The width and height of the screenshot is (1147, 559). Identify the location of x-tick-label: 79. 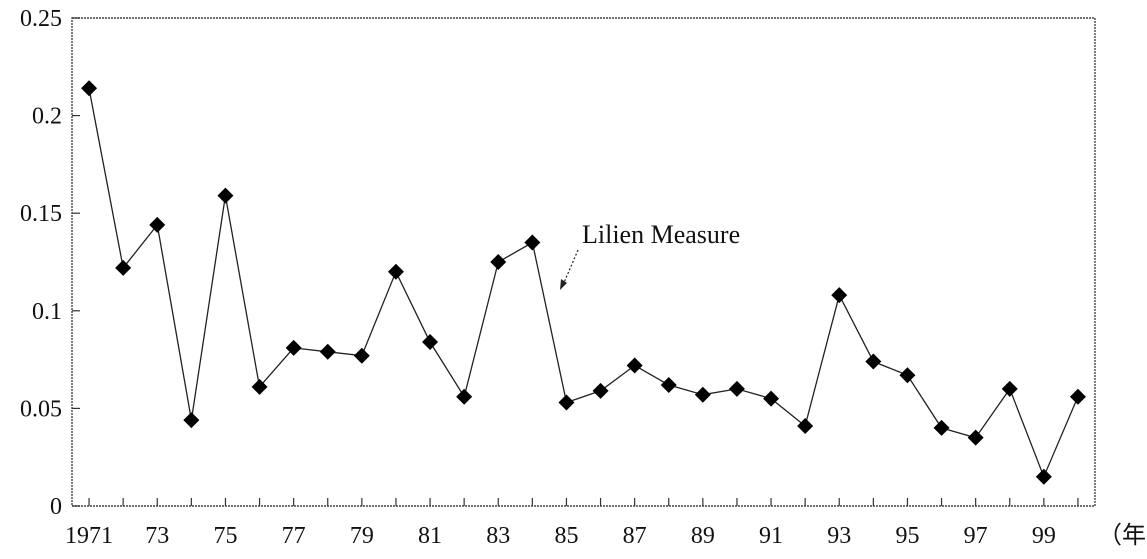
(362, 536).